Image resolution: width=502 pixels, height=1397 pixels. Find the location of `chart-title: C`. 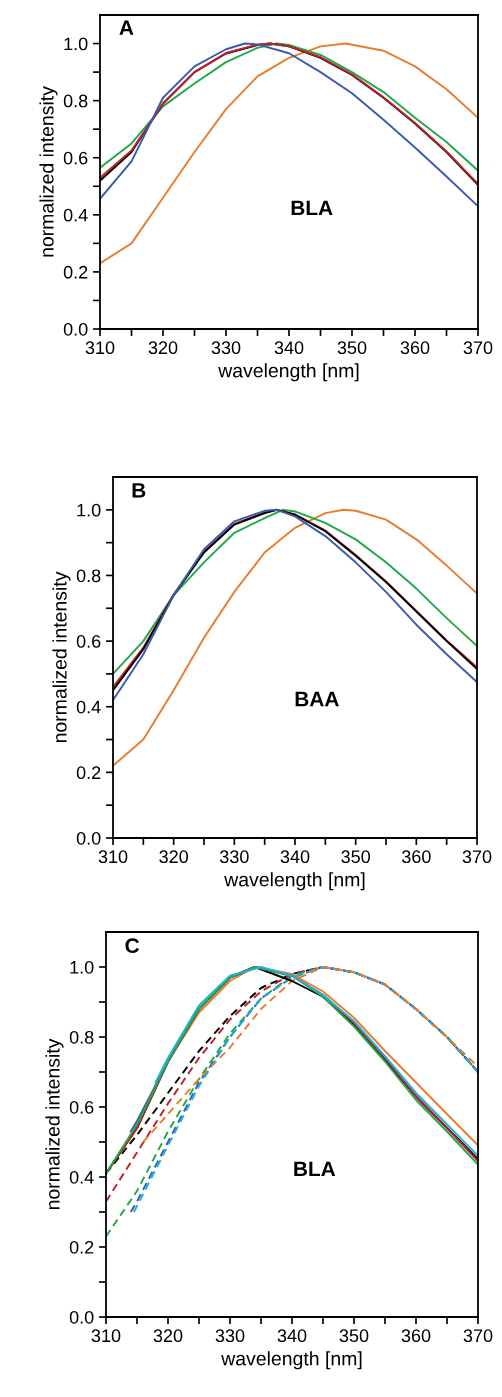

chart-title: C is located at coordinates (132, 946).